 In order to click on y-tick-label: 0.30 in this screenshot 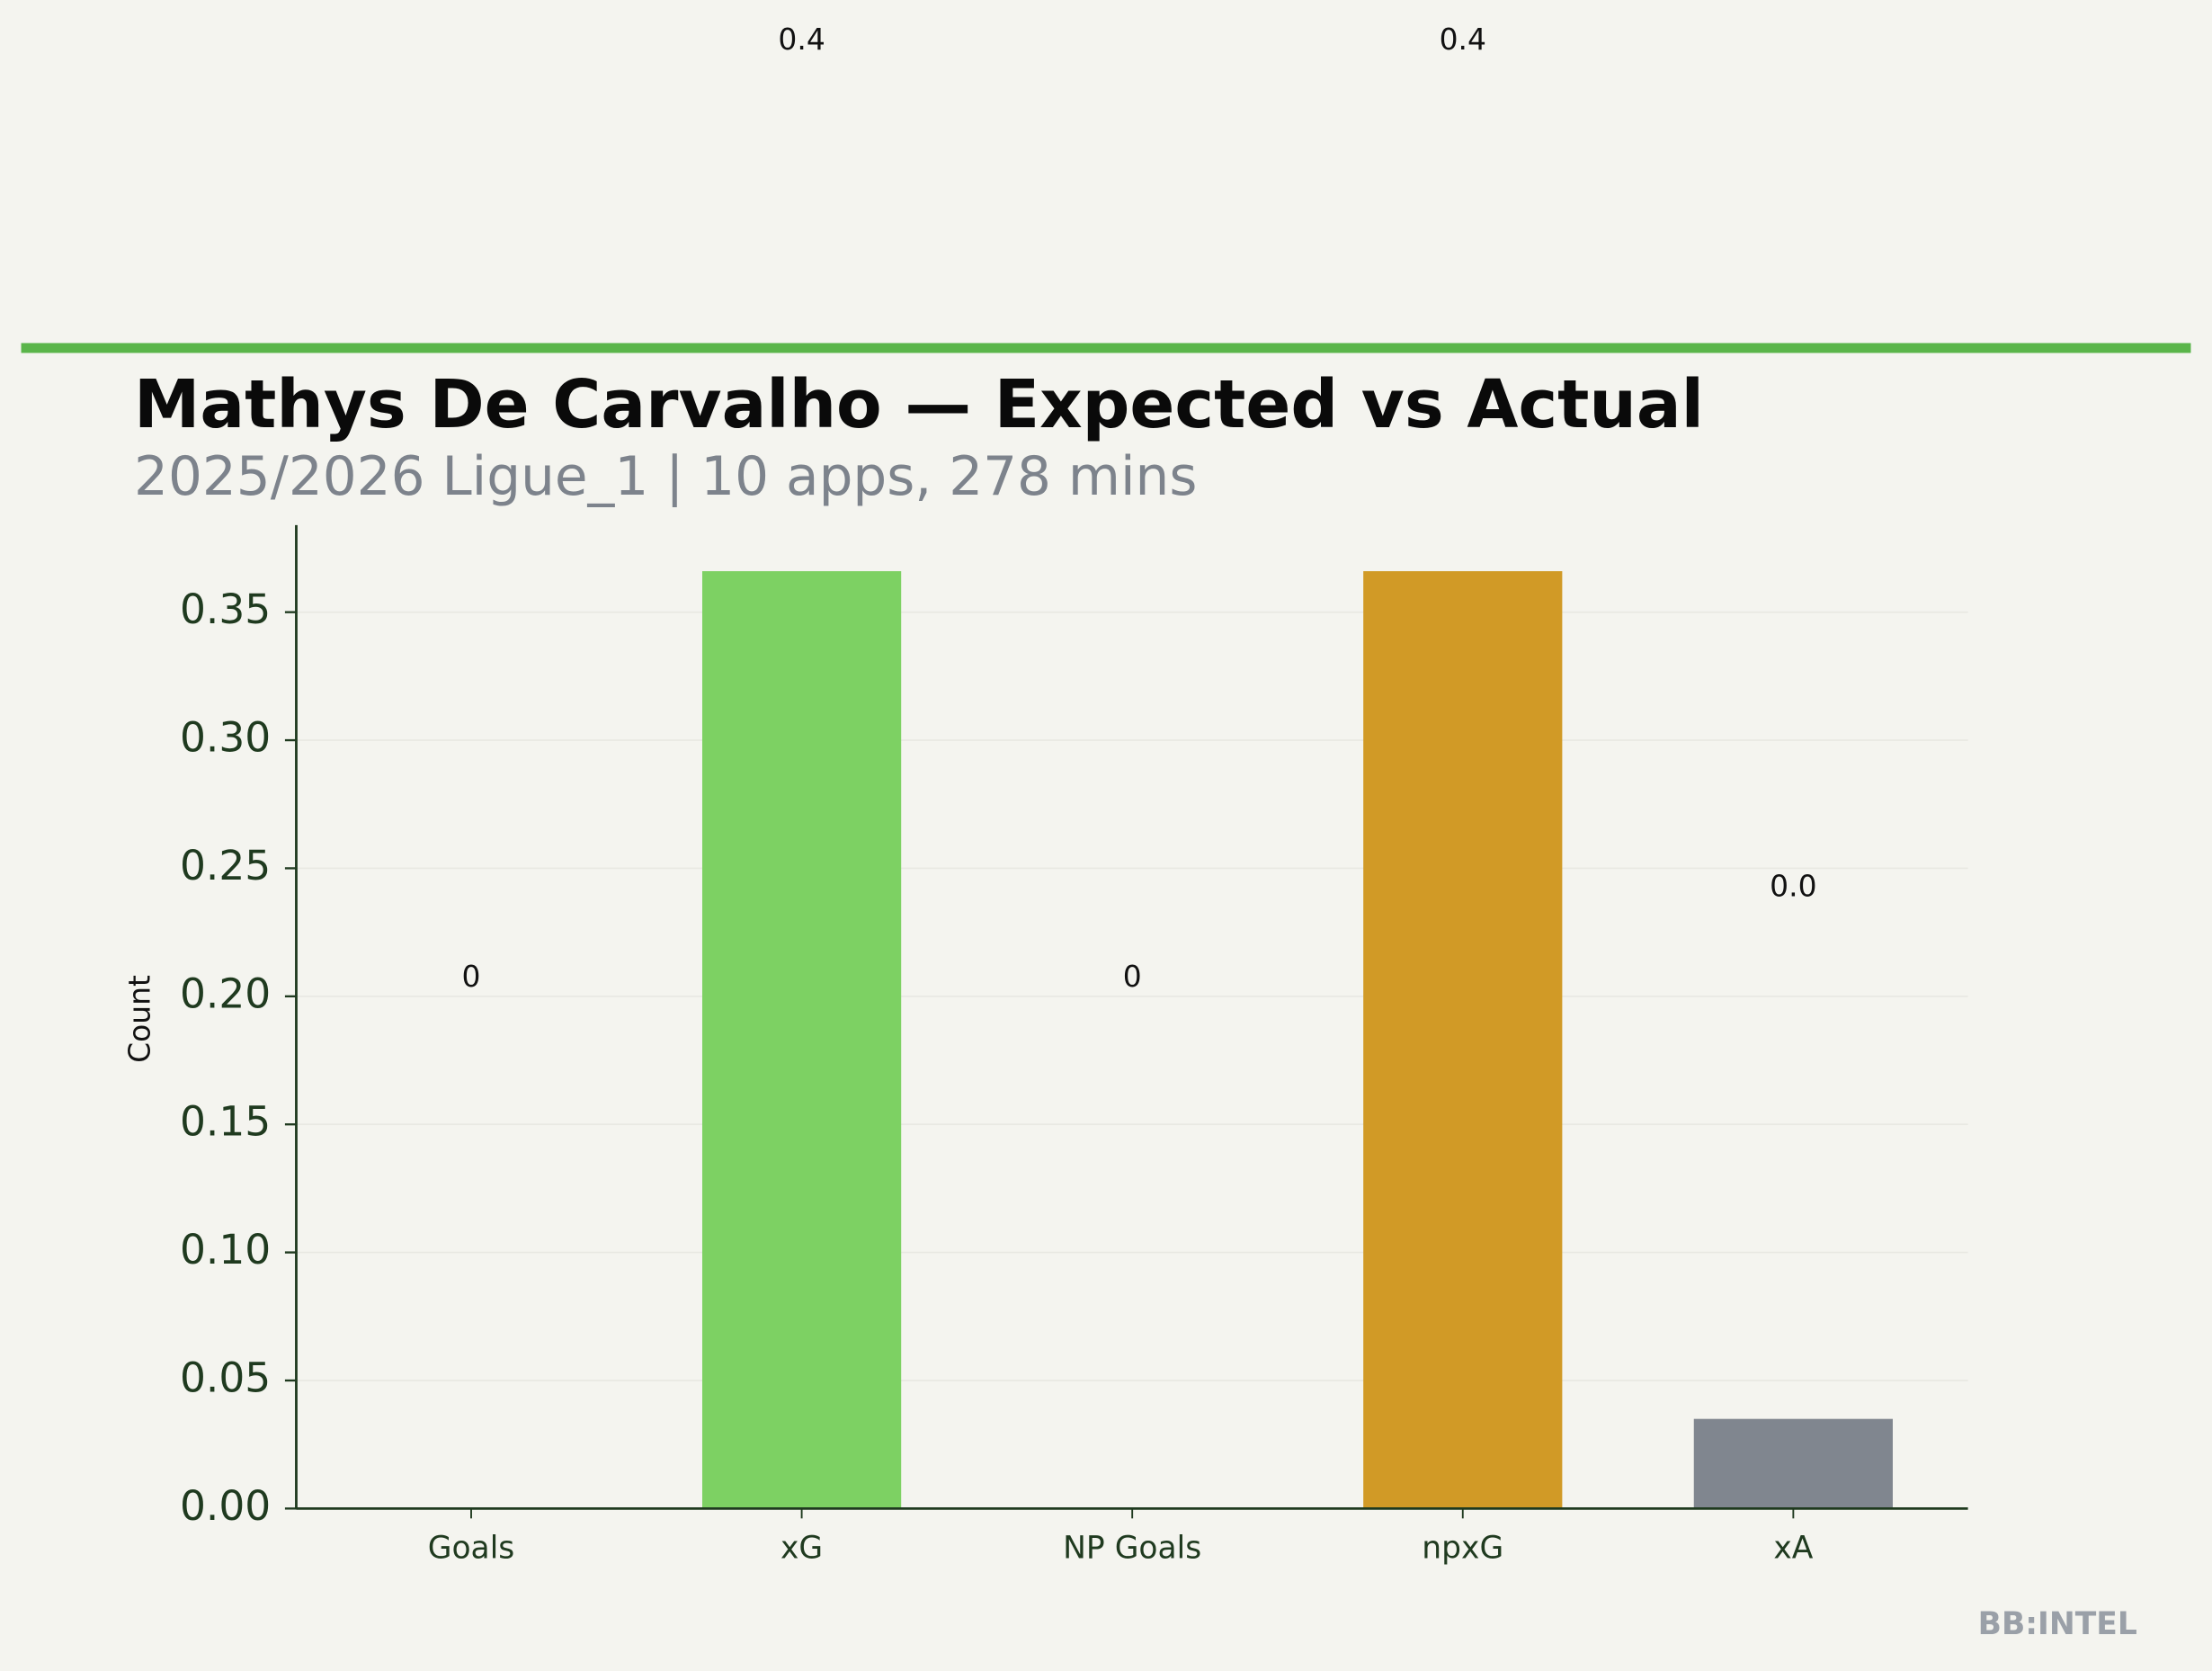, I will do `click(225, 738)`.